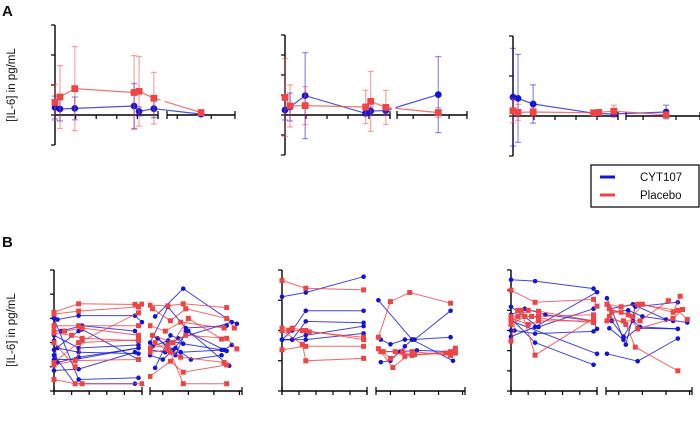 The width and height of the screenshot is (700, 429). I want to click on panel-b-letter: B, so click(7, 242).